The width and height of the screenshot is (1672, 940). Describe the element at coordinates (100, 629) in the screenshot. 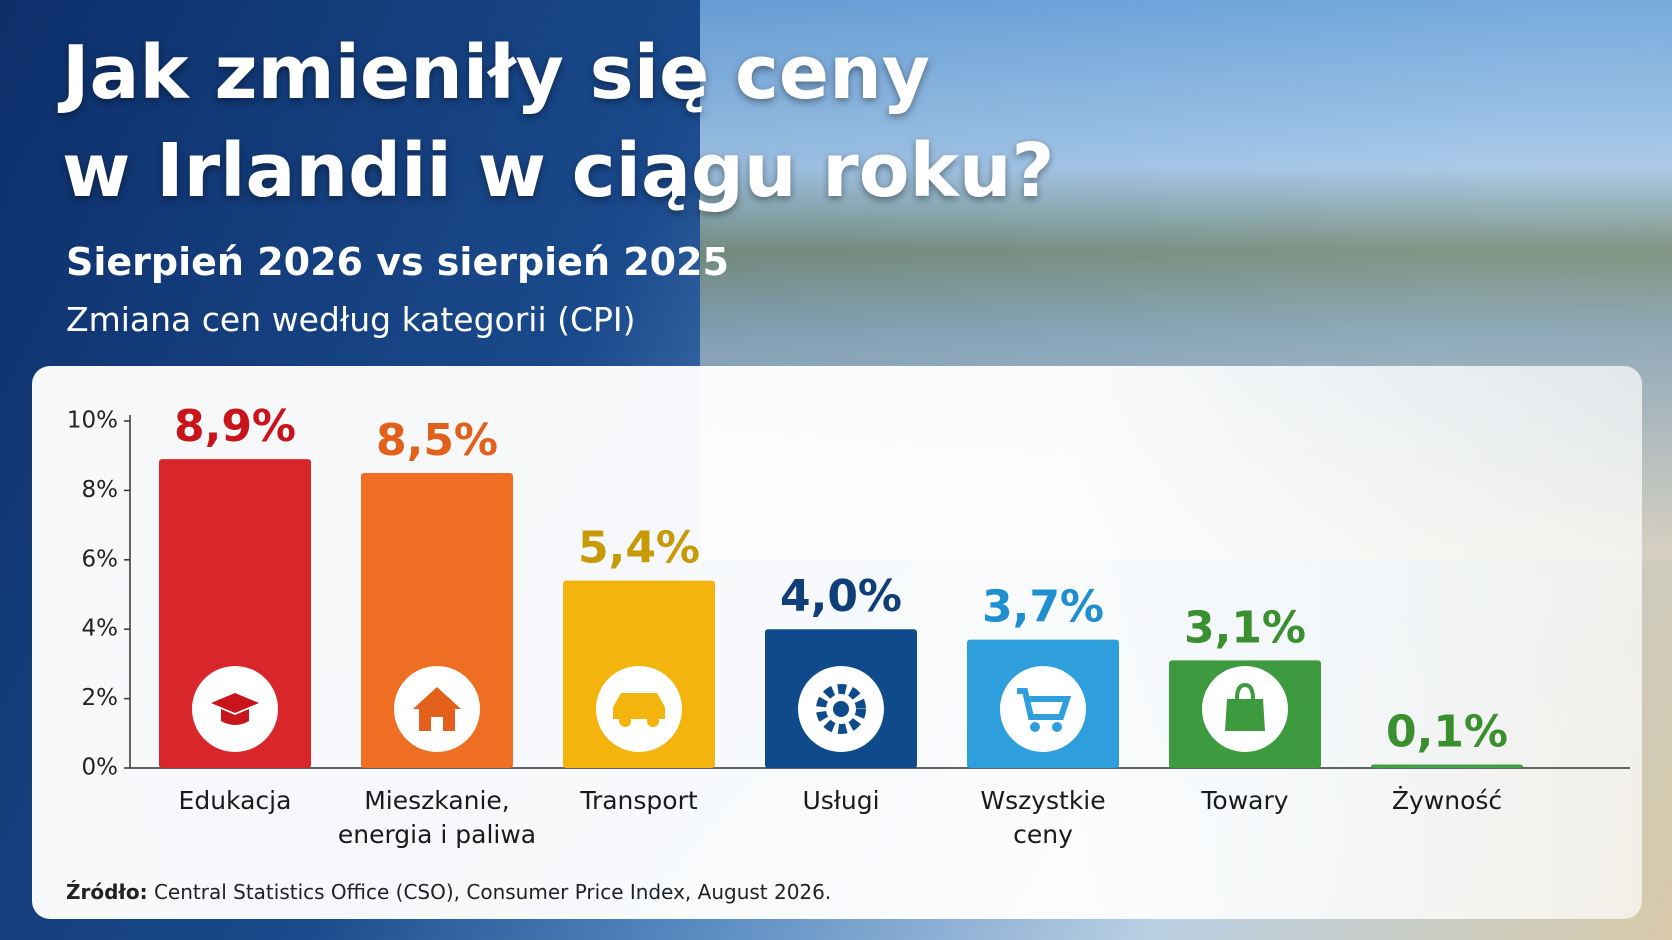

I see `y-tick-label: 4%` at that location.